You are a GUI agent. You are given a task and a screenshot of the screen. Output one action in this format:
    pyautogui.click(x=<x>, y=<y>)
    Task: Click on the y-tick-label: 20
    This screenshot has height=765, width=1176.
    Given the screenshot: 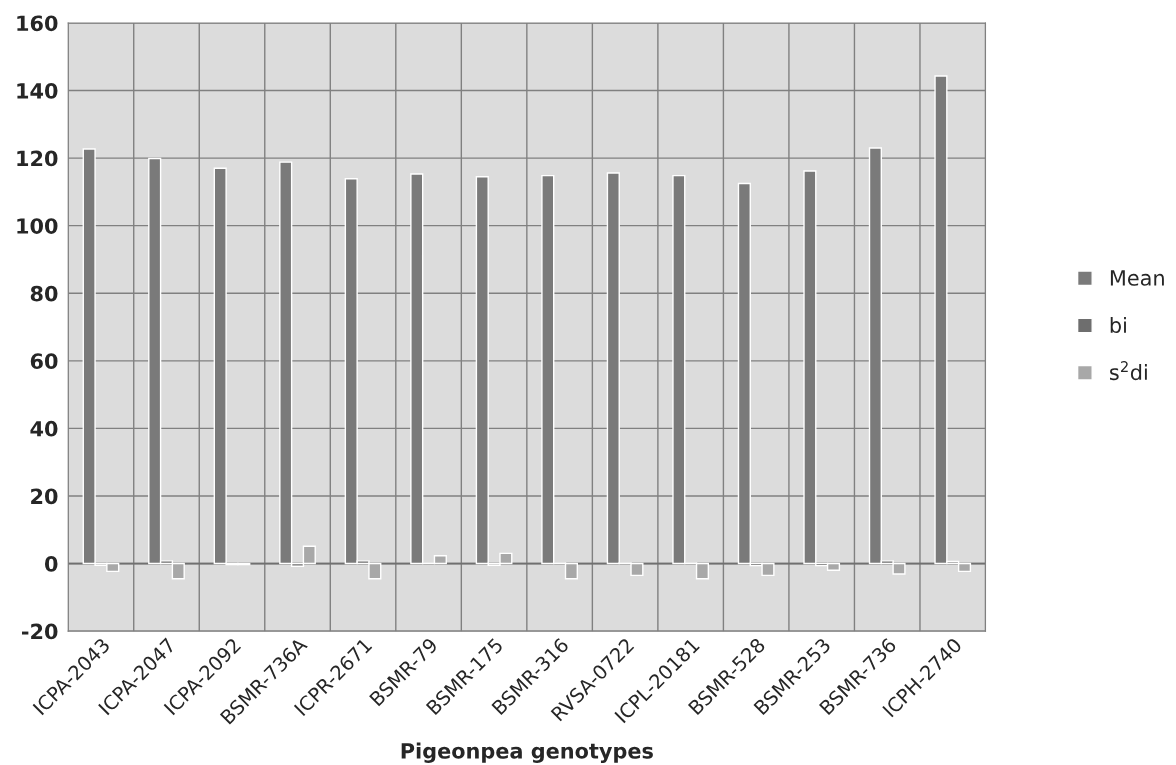 What is the action you would take?
    pyautogui.click(x=44, y=496)
    